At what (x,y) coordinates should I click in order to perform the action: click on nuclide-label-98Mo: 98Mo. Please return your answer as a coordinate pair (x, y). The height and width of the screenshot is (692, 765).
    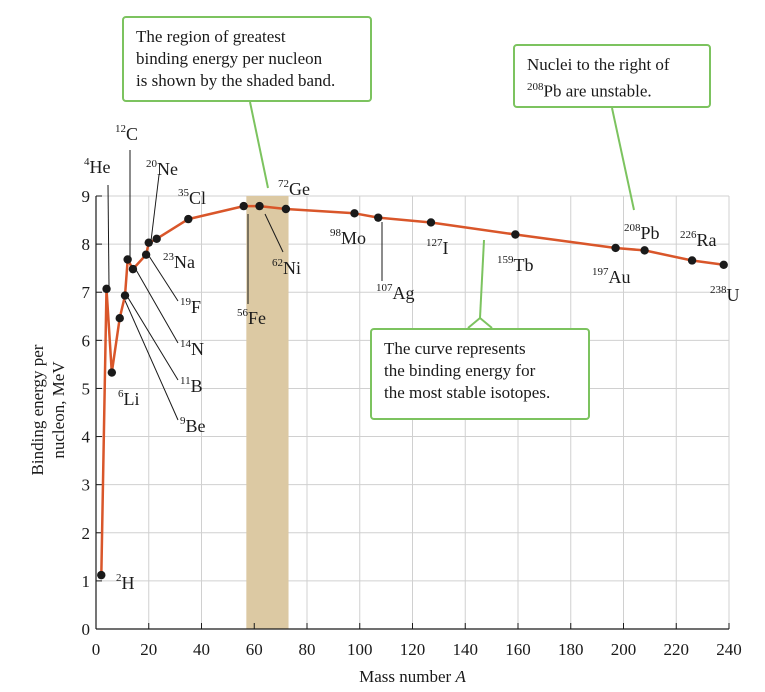
    Looking at the image, I should click on (348, 237).